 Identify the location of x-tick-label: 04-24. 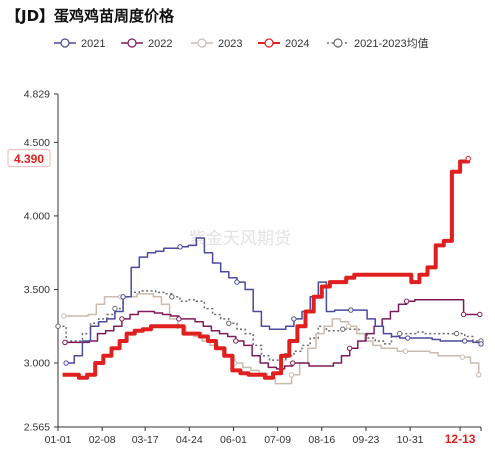
(189, 440).